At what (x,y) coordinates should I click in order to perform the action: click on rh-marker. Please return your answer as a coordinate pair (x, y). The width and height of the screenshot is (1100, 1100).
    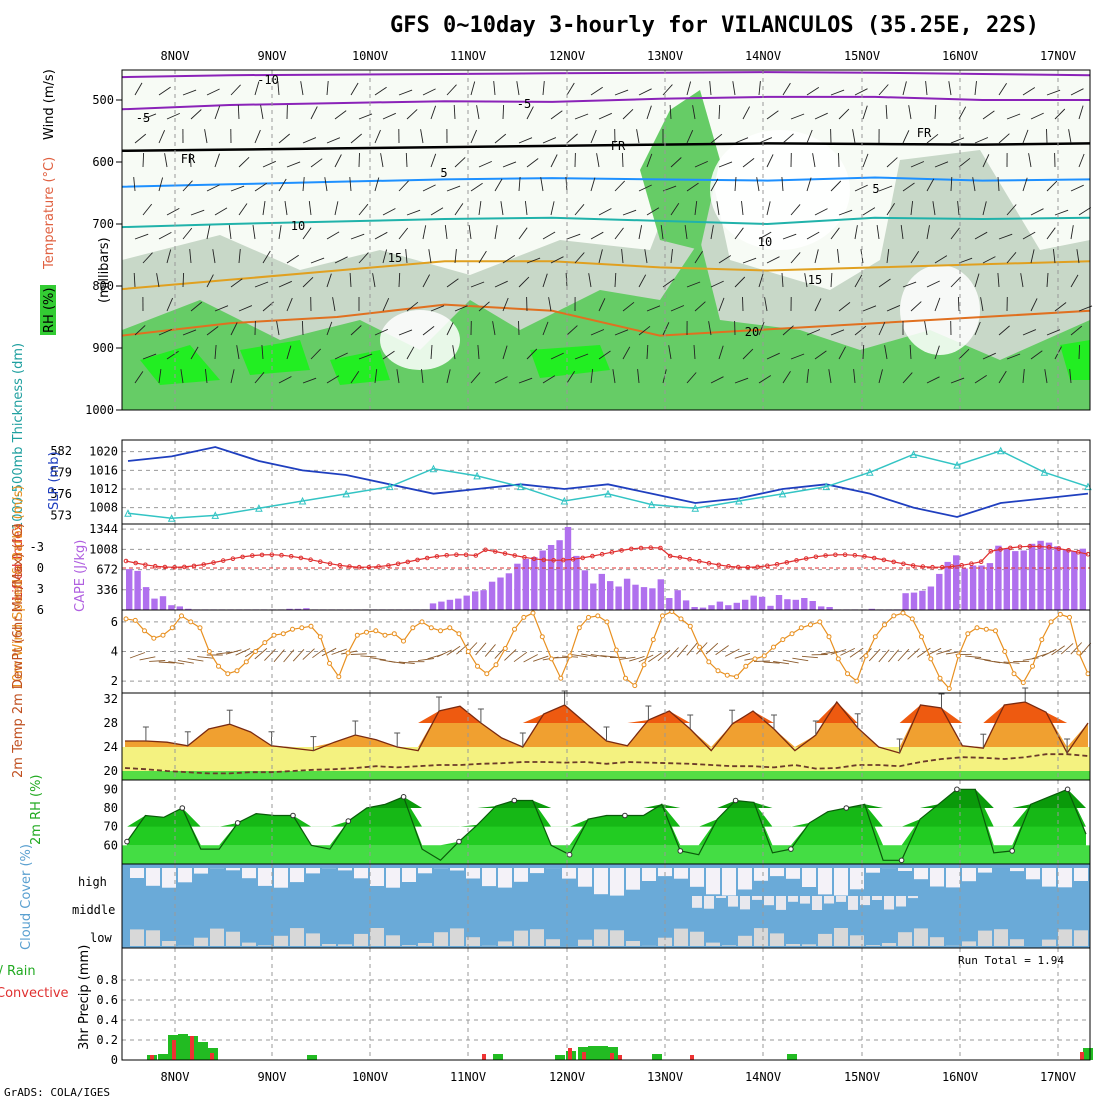
    Looking at the image, I should click on (514, 800).